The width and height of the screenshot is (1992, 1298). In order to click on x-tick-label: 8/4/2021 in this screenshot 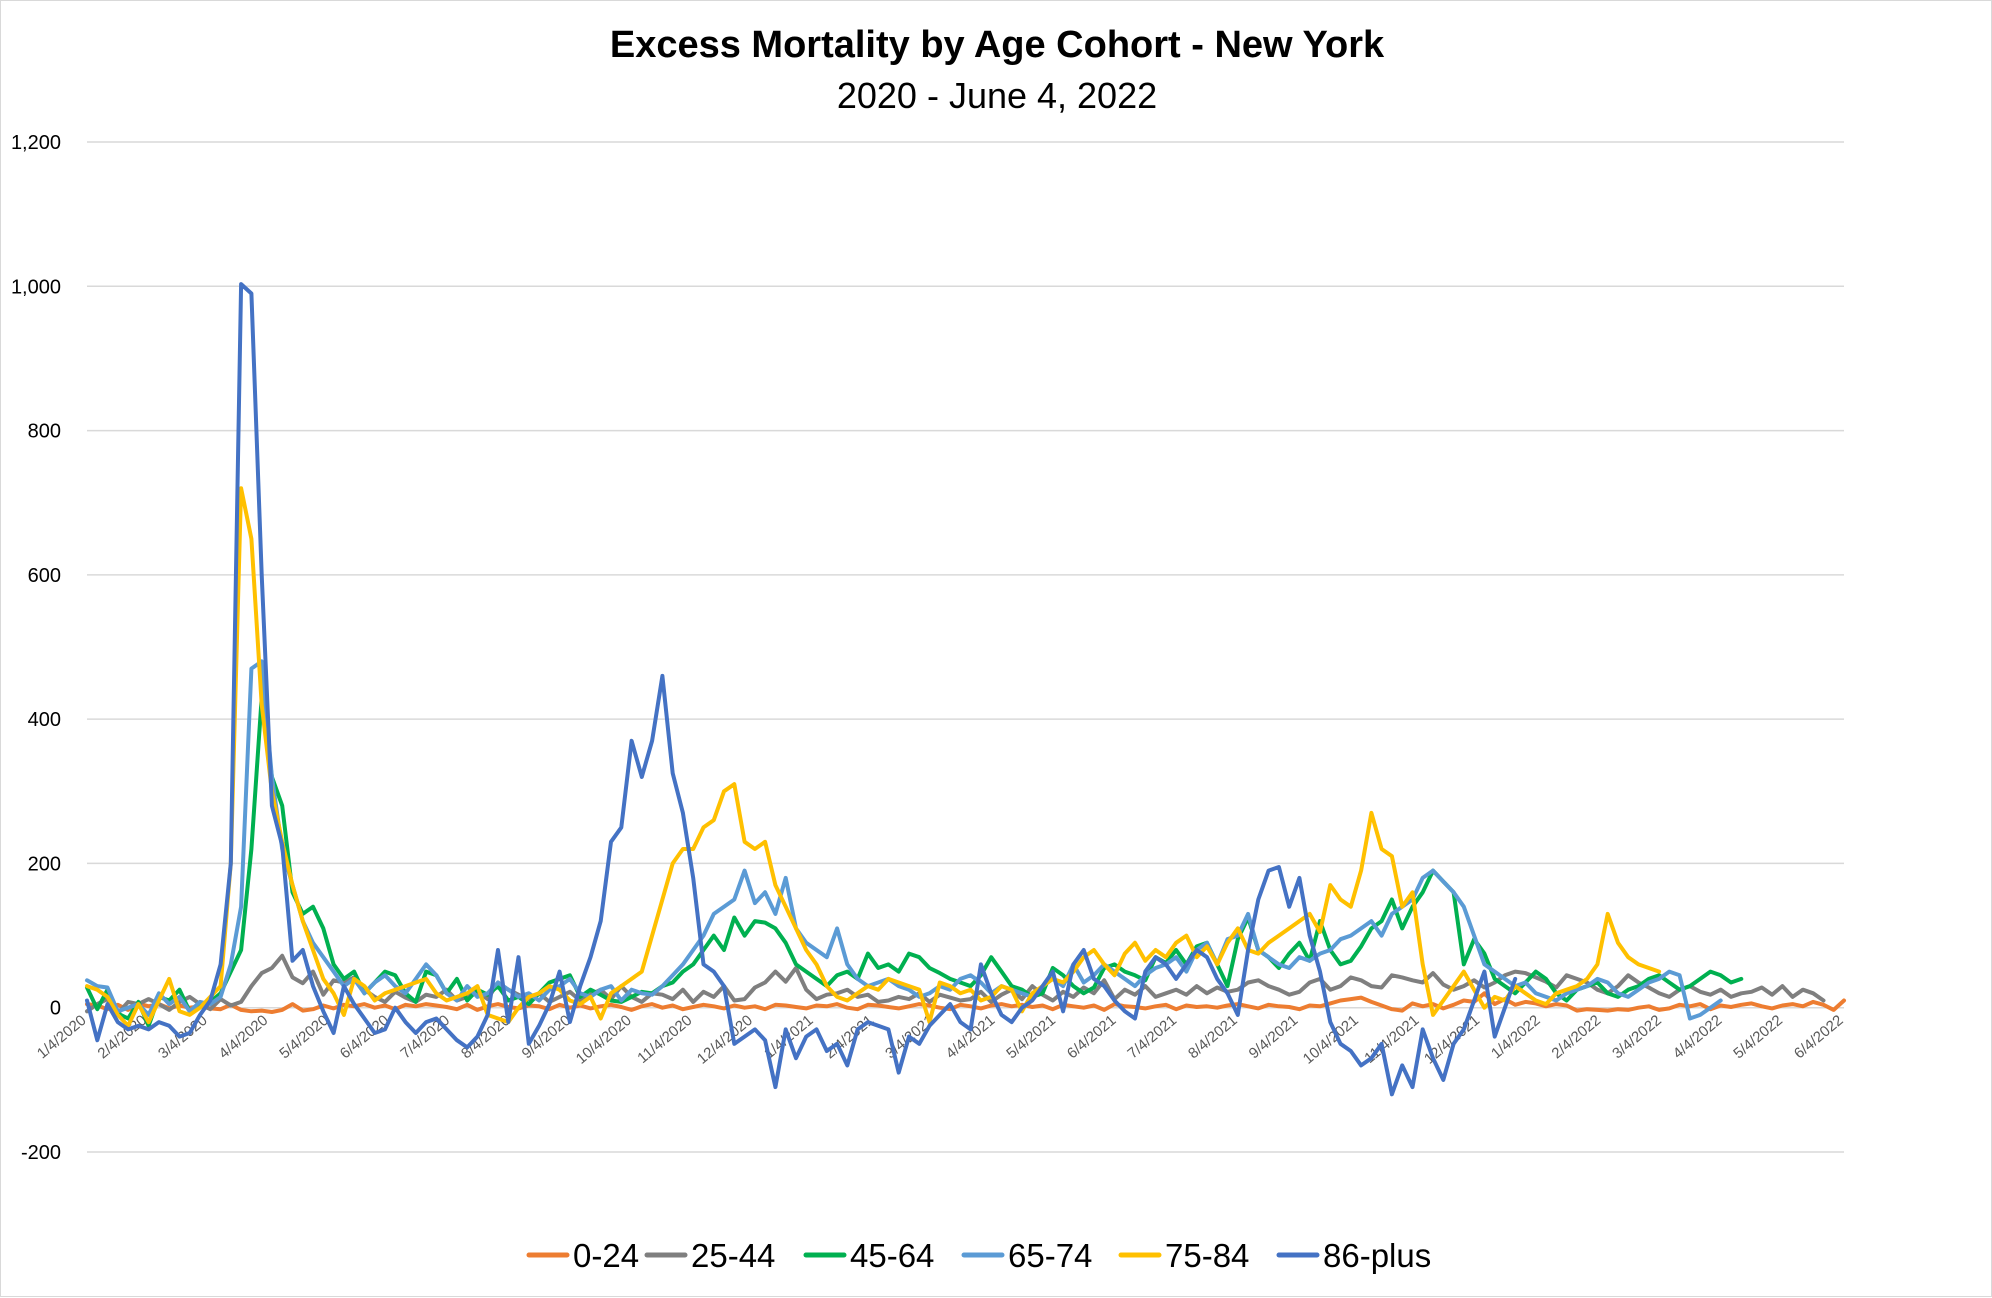, I will do `click(1213, 1037)`.